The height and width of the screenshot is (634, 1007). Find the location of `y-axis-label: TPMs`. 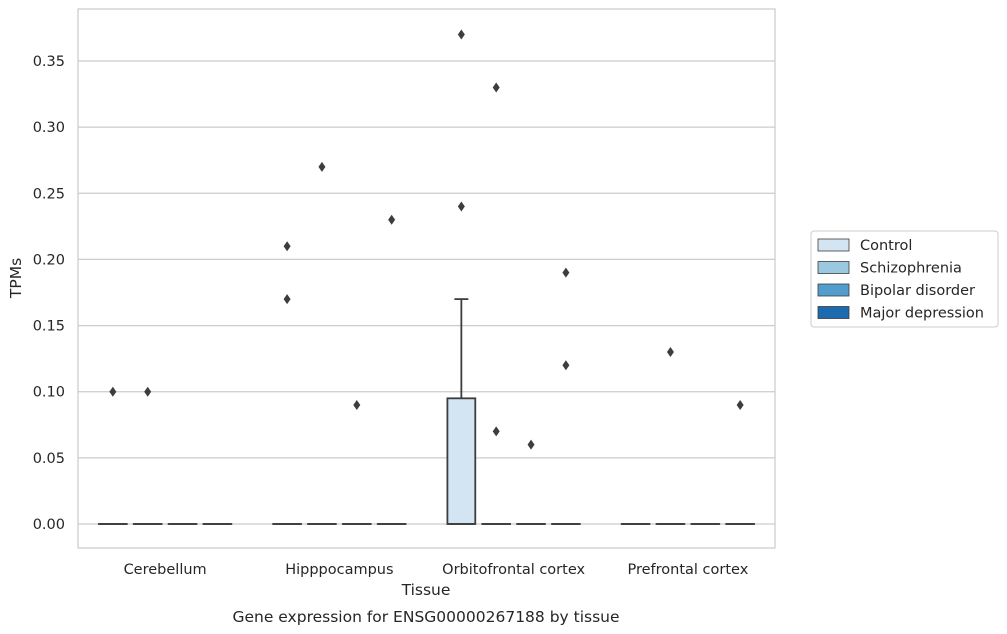

y-axis-label: TPMs is located at coordinates (16, 278).